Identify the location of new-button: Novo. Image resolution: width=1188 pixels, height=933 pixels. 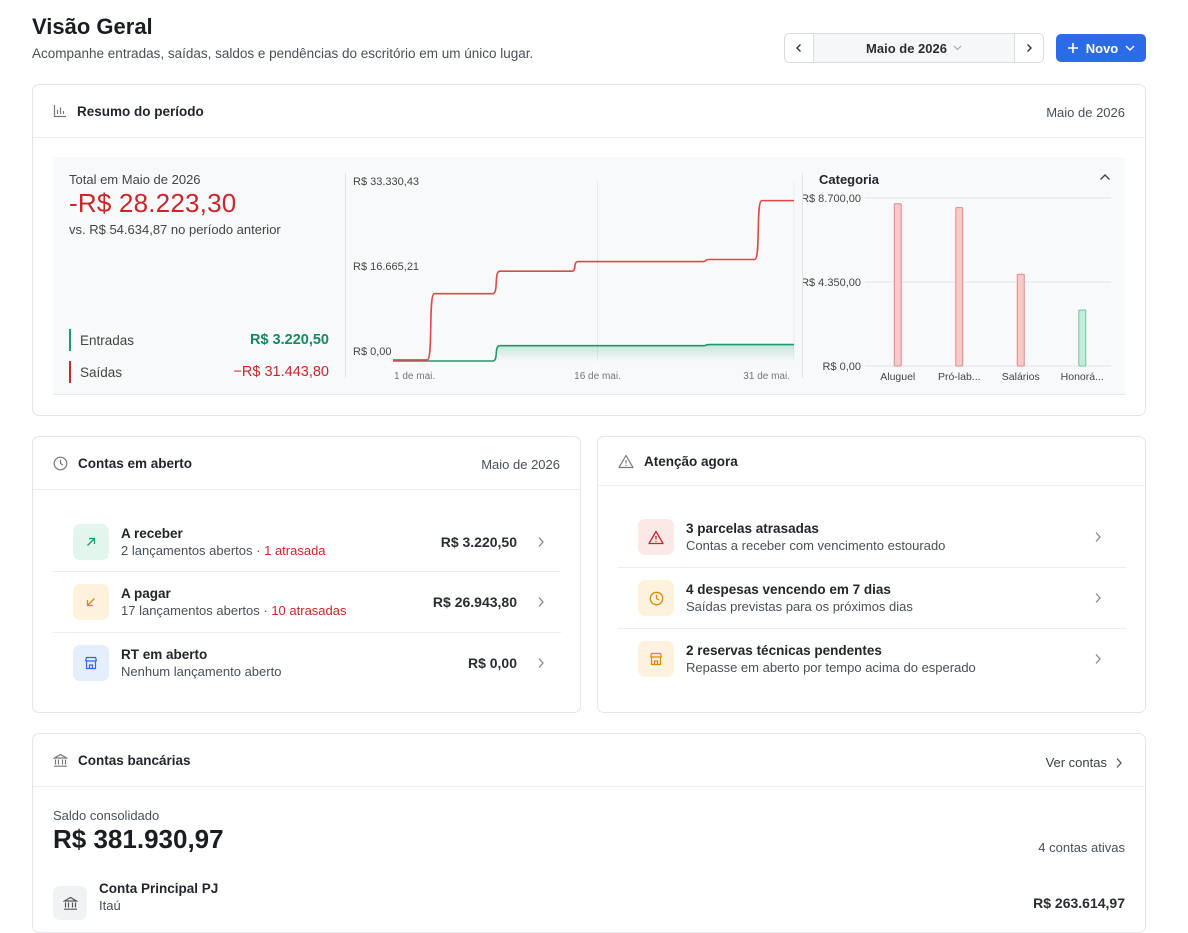
(1101, 48).